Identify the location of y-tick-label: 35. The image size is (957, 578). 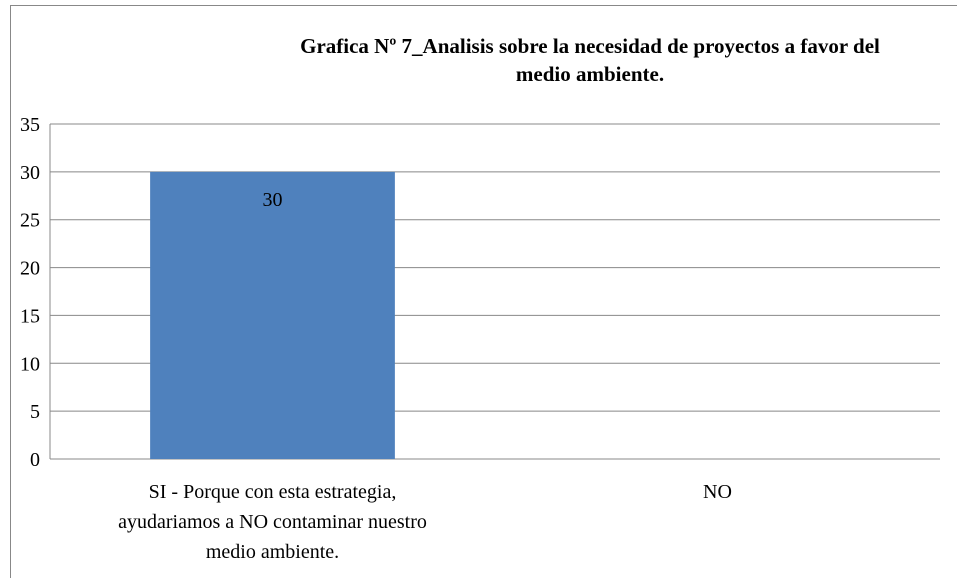
(30, 125).